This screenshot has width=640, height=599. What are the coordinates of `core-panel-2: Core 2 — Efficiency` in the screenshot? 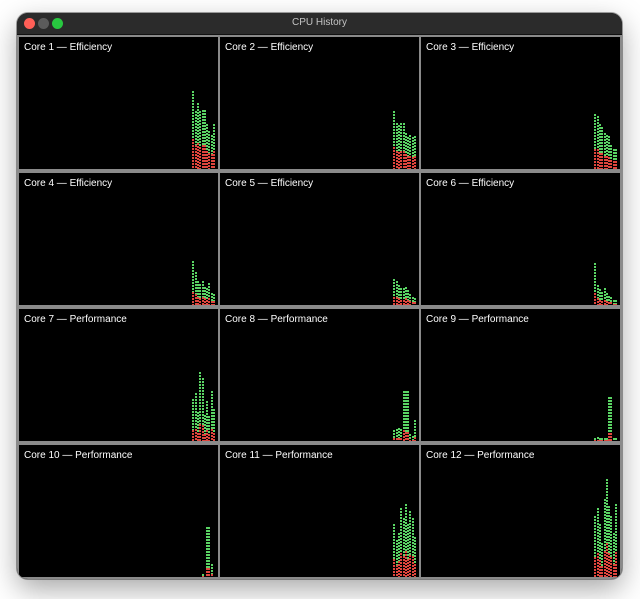 It's located at (319, 103).